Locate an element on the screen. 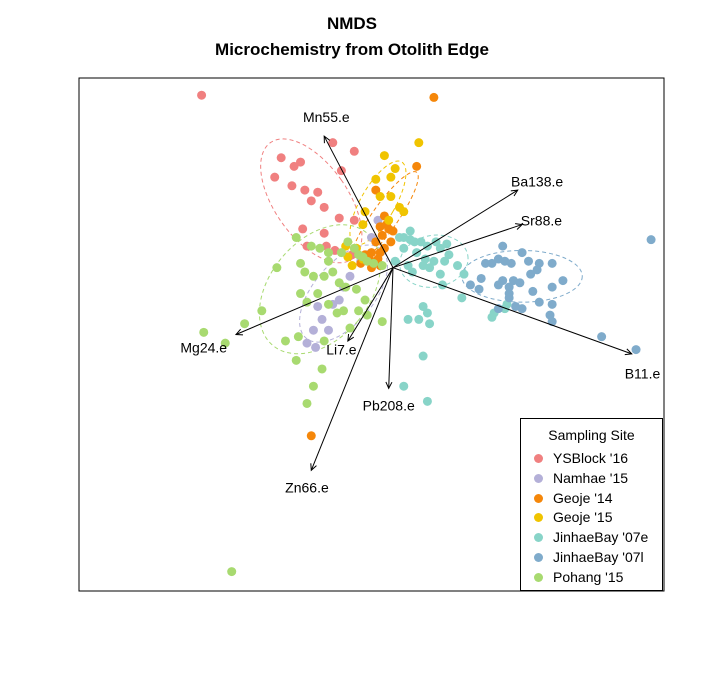 The width and height of the screenshot is (704, 690). legend-item-geoje-14: Geoje '14 is located at coordinates (591, 499).